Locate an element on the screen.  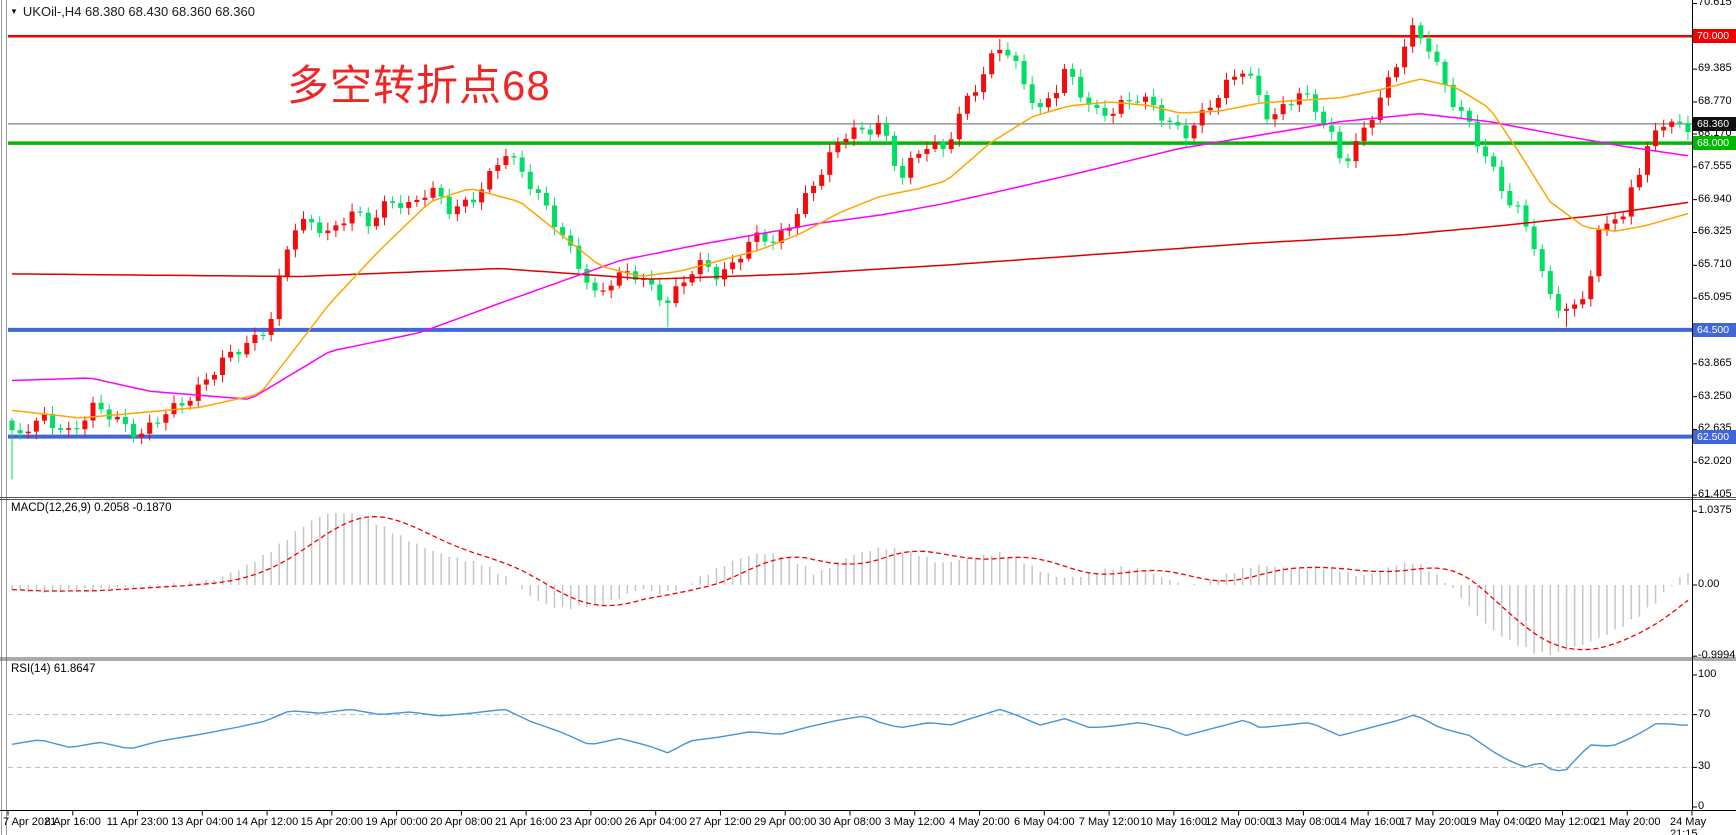
price-axis-tick-label: 69.385 is located at coordinates (1715, 68).